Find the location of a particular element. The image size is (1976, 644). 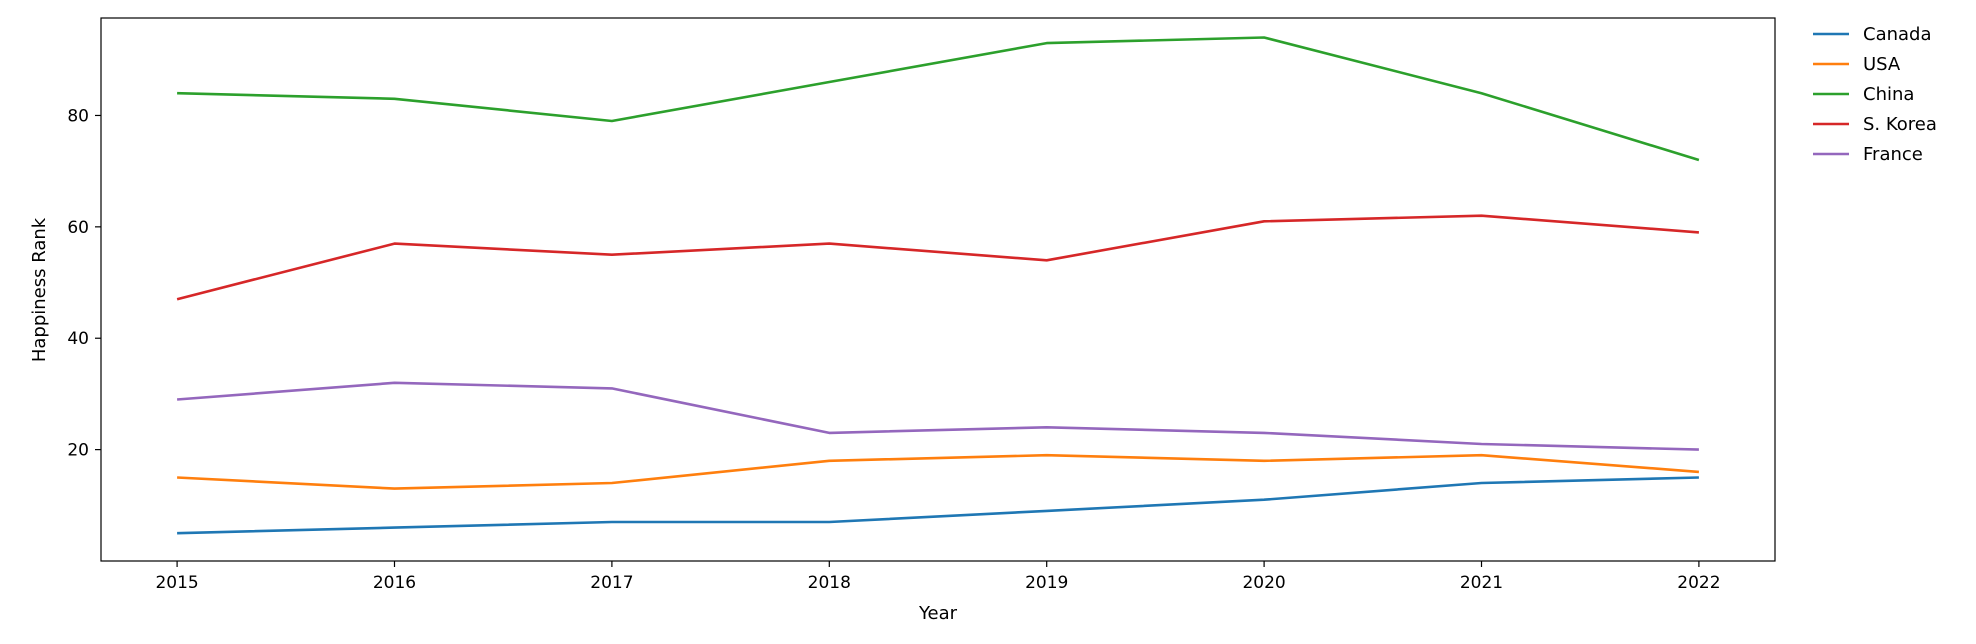

x-tick-label: 2019 is located at coordinates (1046, 583).